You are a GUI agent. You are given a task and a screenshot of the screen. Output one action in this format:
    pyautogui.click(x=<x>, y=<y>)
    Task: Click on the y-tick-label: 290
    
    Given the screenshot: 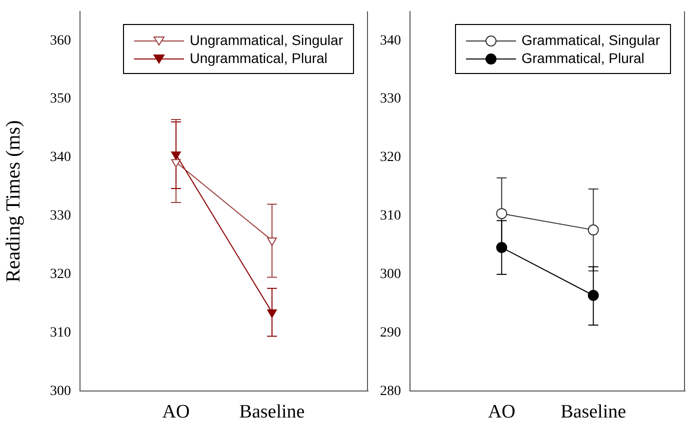 What is the action you would take?
    pyautogui.click(x=390, y=332)
    